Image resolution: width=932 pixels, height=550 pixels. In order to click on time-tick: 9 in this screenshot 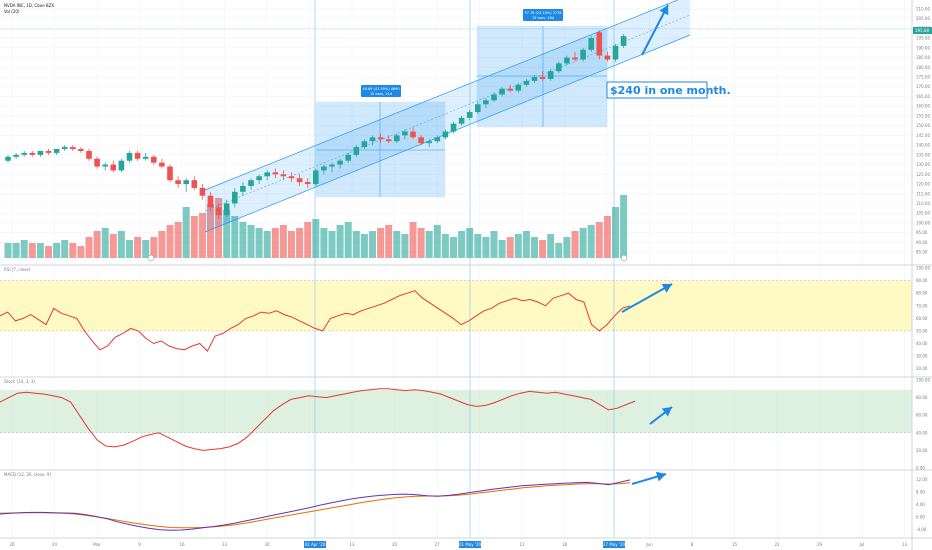, I will do `click(139, 544)`.